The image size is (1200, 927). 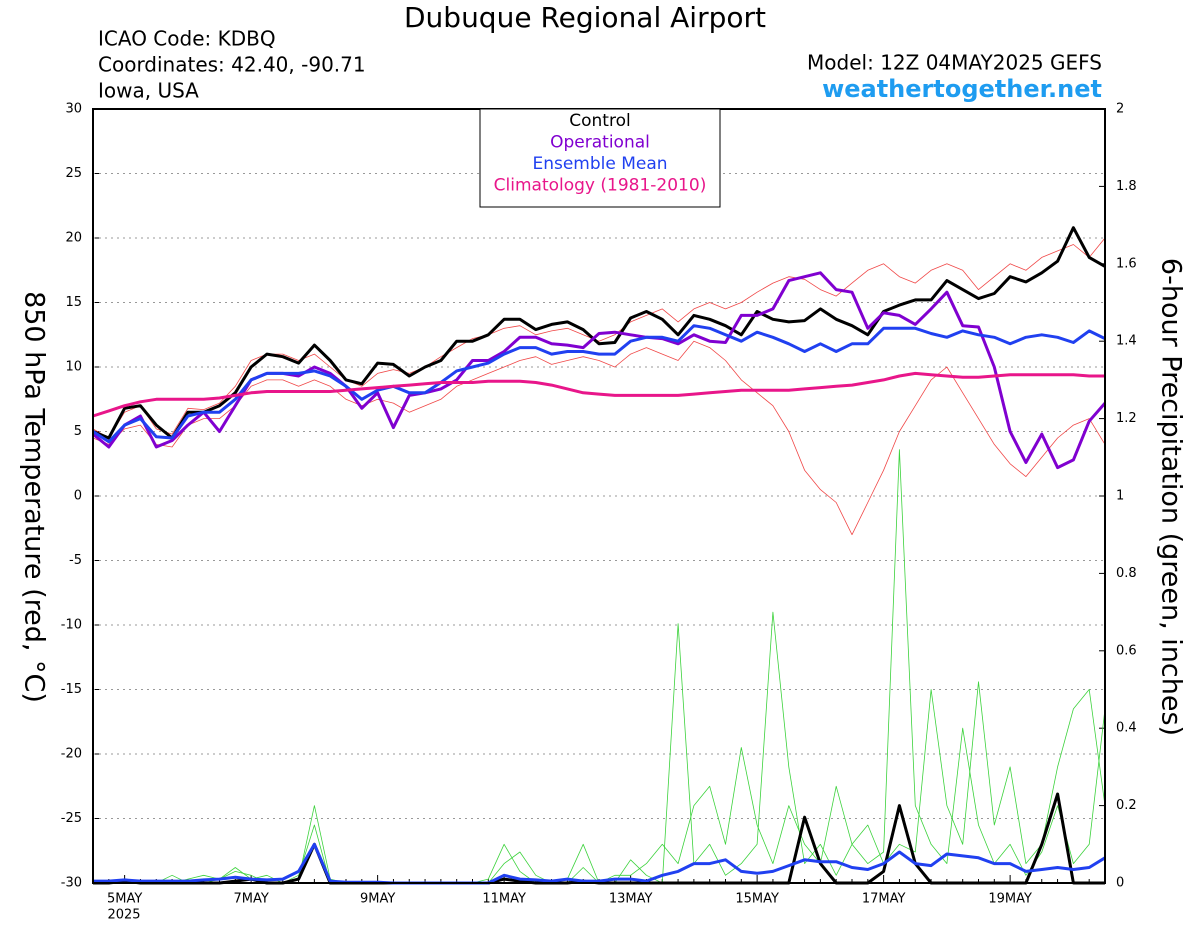 I want to click on y-tick-label: -15, so click(x=71, y=689).